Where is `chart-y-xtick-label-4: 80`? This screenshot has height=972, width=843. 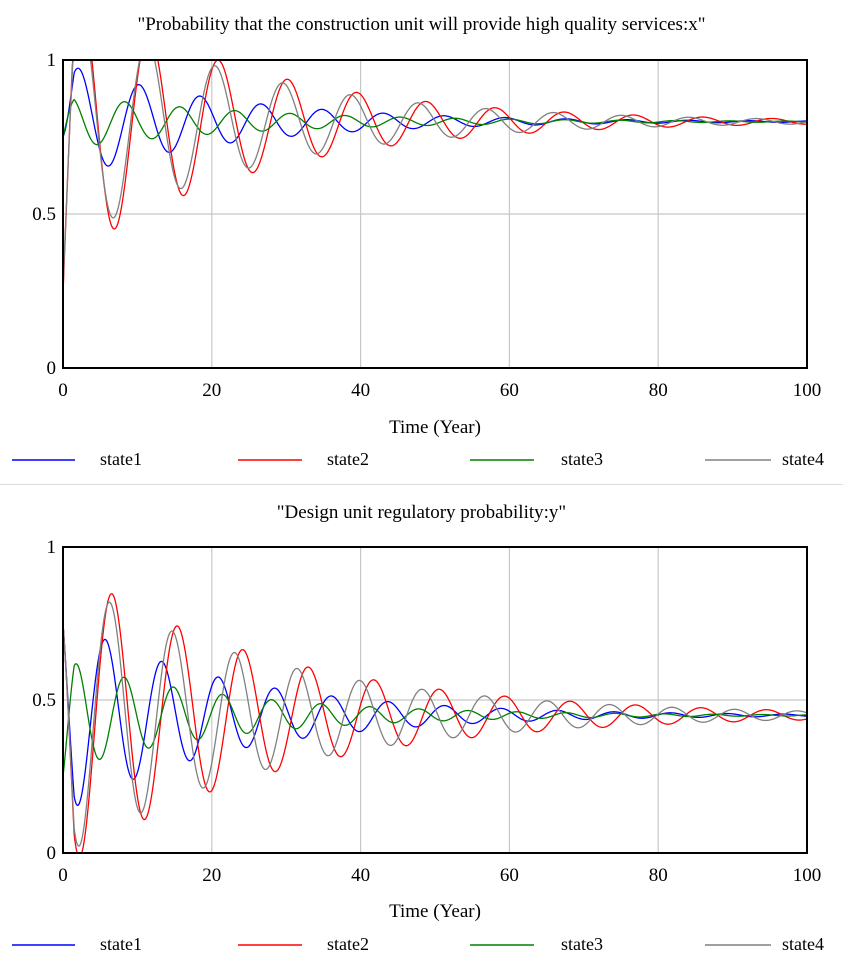 chart-y-xtick-label-4: 80 is located at coordinates (658, 875).